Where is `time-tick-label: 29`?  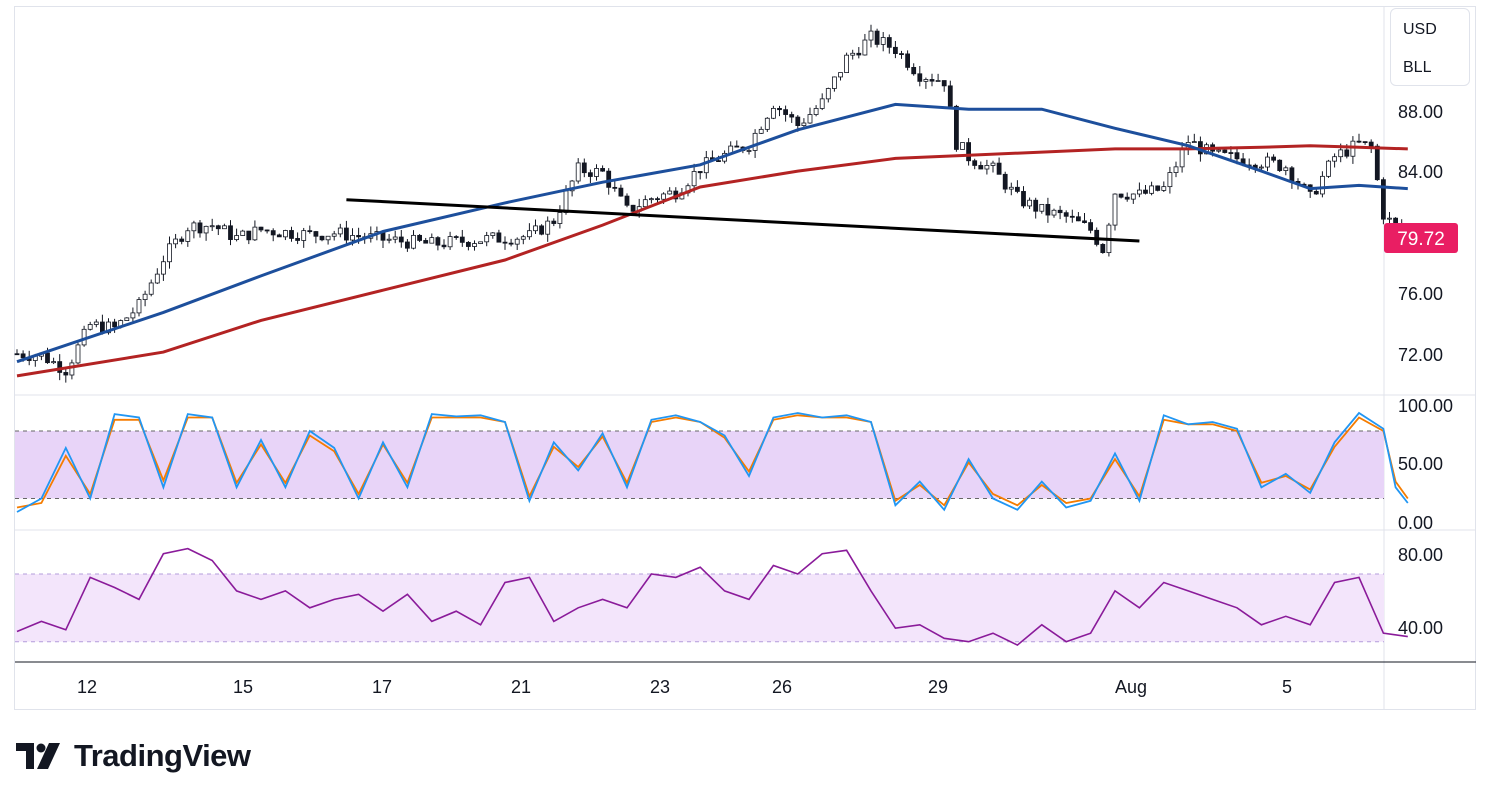 time-tick-label: 29 is located at coordinates (938, 687).